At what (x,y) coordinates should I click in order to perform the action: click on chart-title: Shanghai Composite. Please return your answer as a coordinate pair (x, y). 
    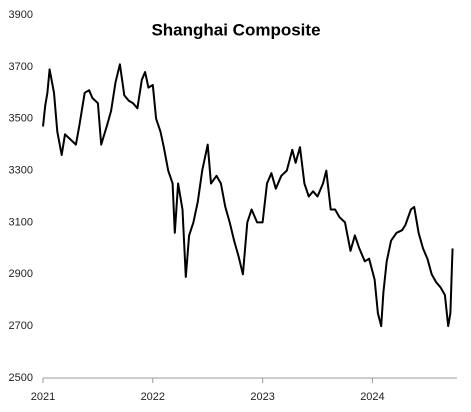
    Looking at the image, I should click on (235, 29).